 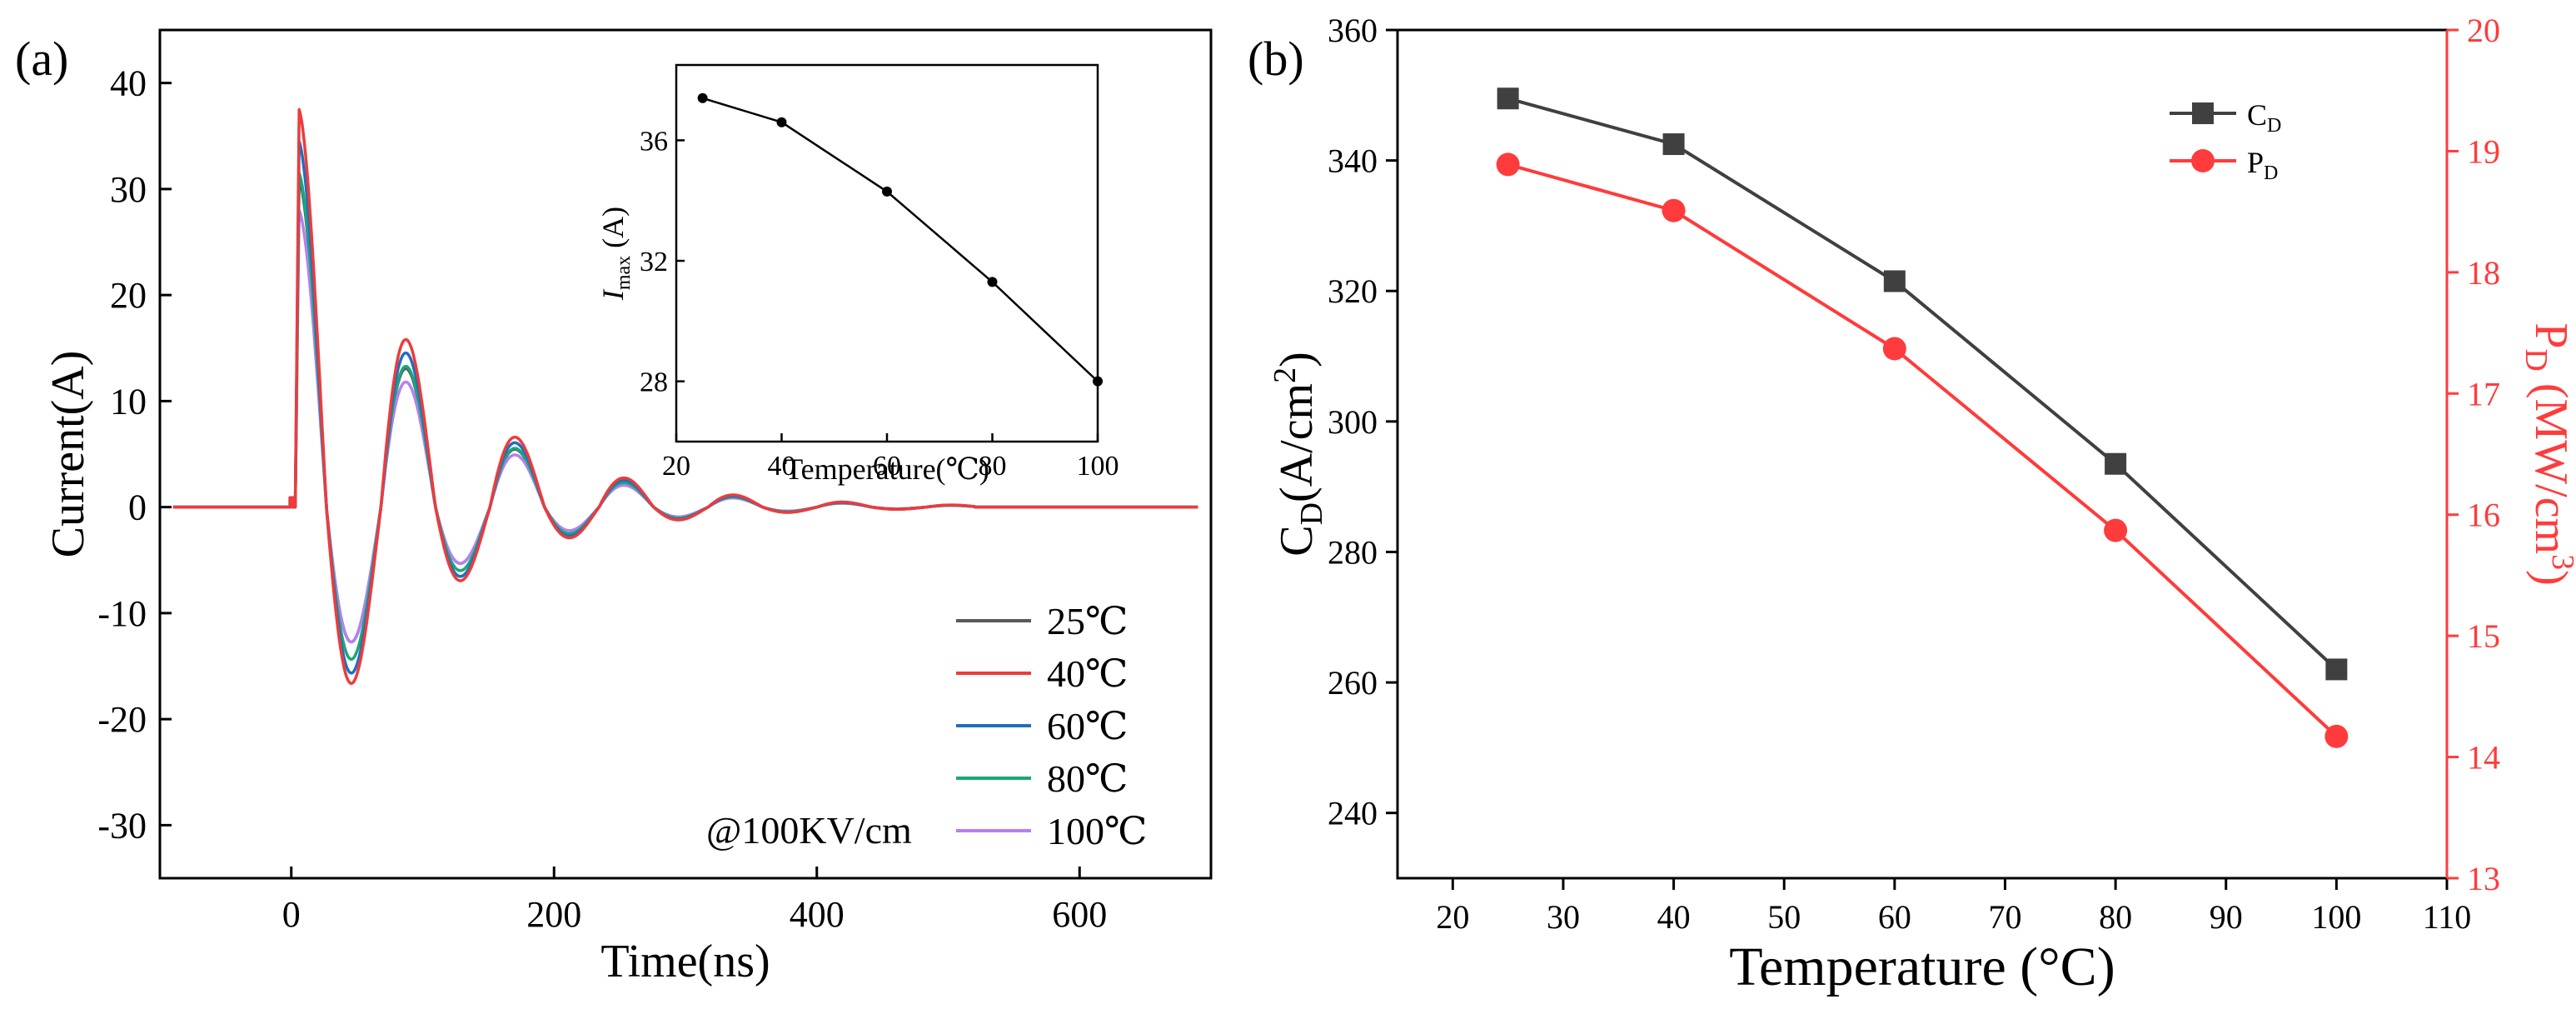 I want to click on legend-label-25℃: 25℃, so click(x=1087, y=621).